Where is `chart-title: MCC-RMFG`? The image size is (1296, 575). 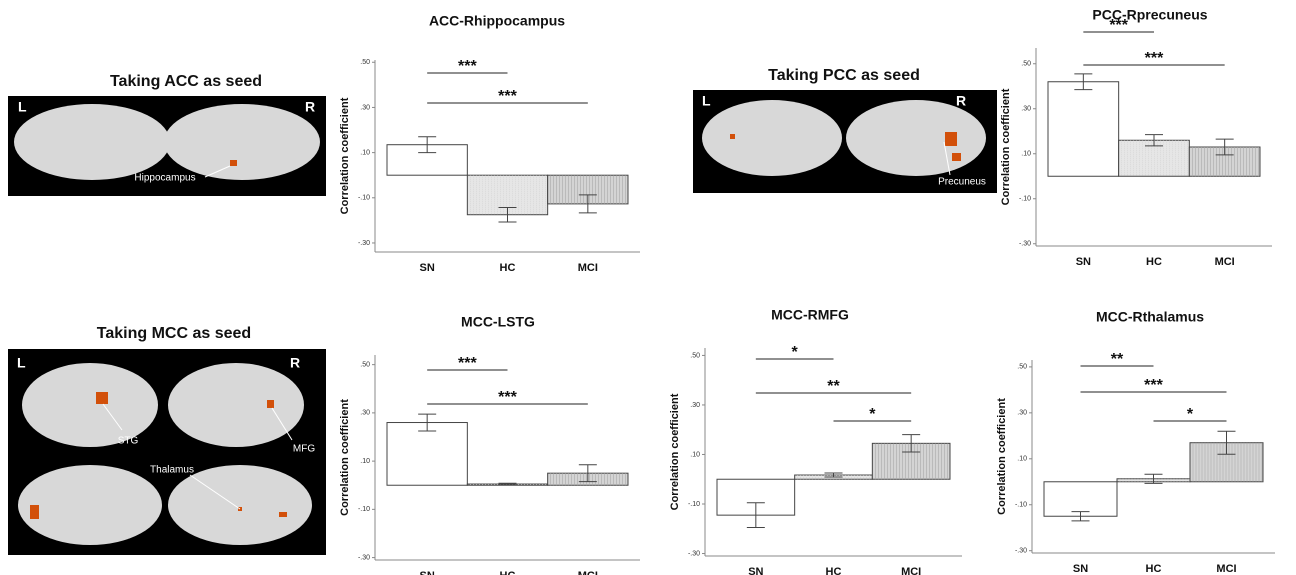 chart-title: MCC-RMFG is located at coordinates (810, 315).